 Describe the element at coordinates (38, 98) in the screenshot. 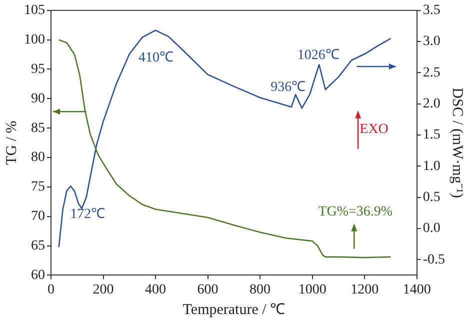

I see `y-tick-label: 90` at that location.